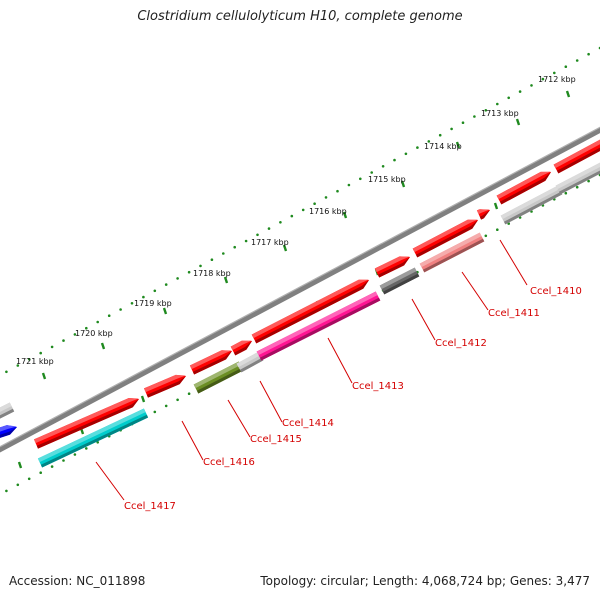 Image resolution: width=600 pixels, height=600 pixels. I want to click on gene-ccel-1418-arrow-shadow, so click(87, 424).